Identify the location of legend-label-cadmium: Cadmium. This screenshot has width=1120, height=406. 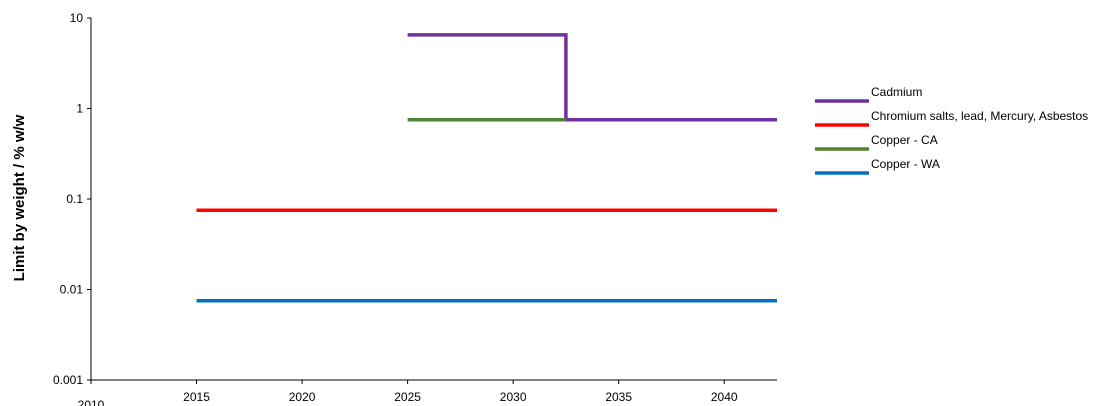
(896, 92).